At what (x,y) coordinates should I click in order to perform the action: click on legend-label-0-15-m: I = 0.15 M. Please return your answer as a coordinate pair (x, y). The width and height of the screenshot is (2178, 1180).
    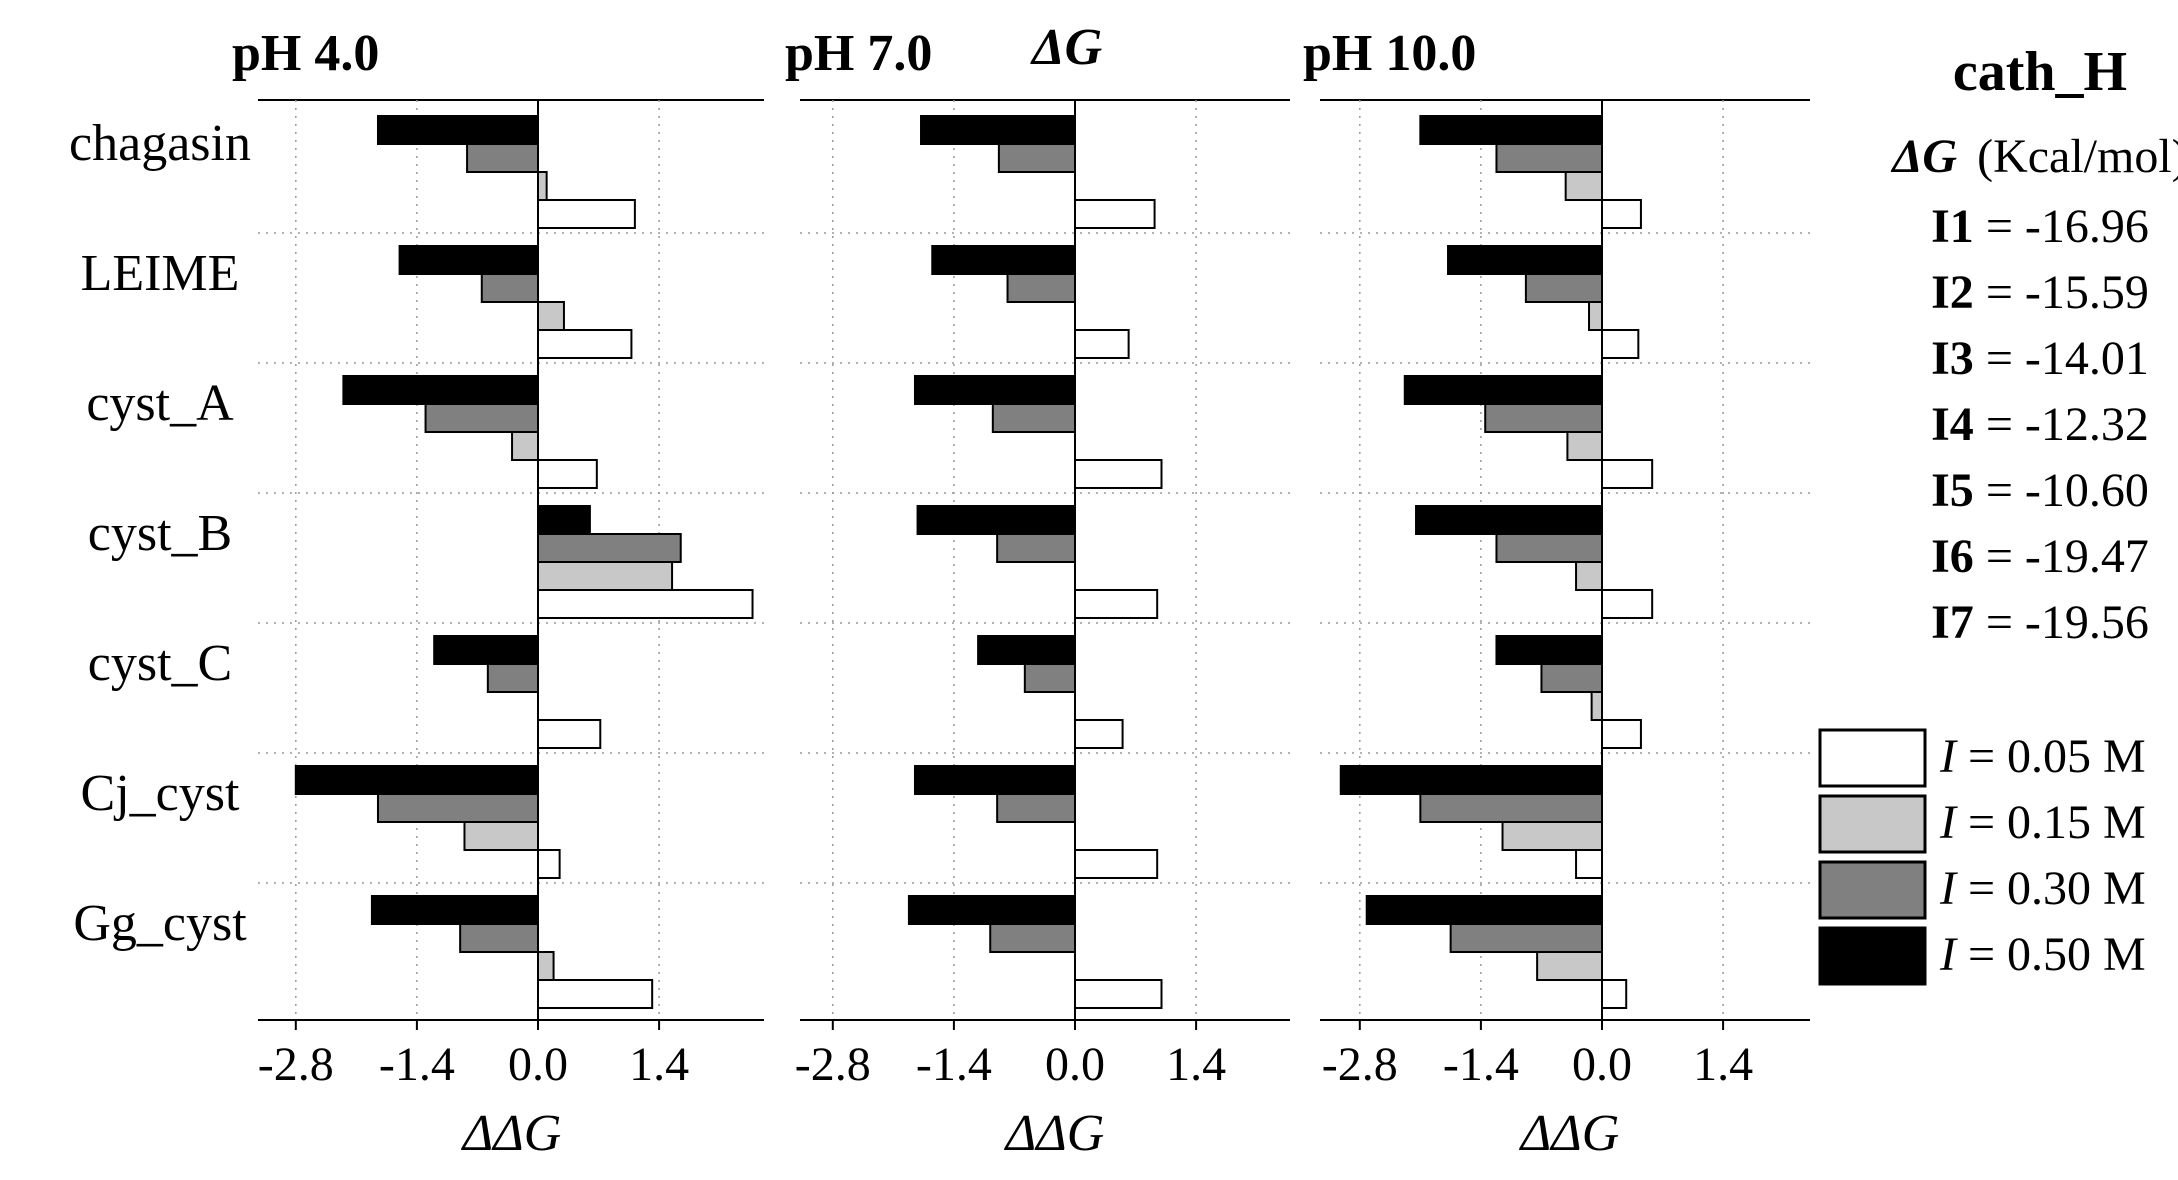
    Looking at the image, I should click on (2042, 822).